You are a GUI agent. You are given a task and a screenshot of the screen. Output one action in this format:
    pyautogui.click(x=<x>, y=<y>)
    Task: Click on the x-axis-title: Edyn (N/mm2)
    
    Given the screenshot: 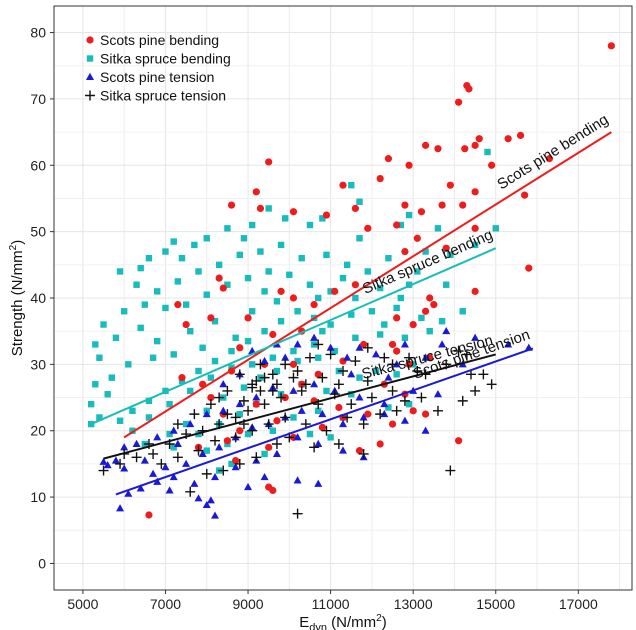 What is the action you would take?
    pyautogui.click(x=342, y=621)
    